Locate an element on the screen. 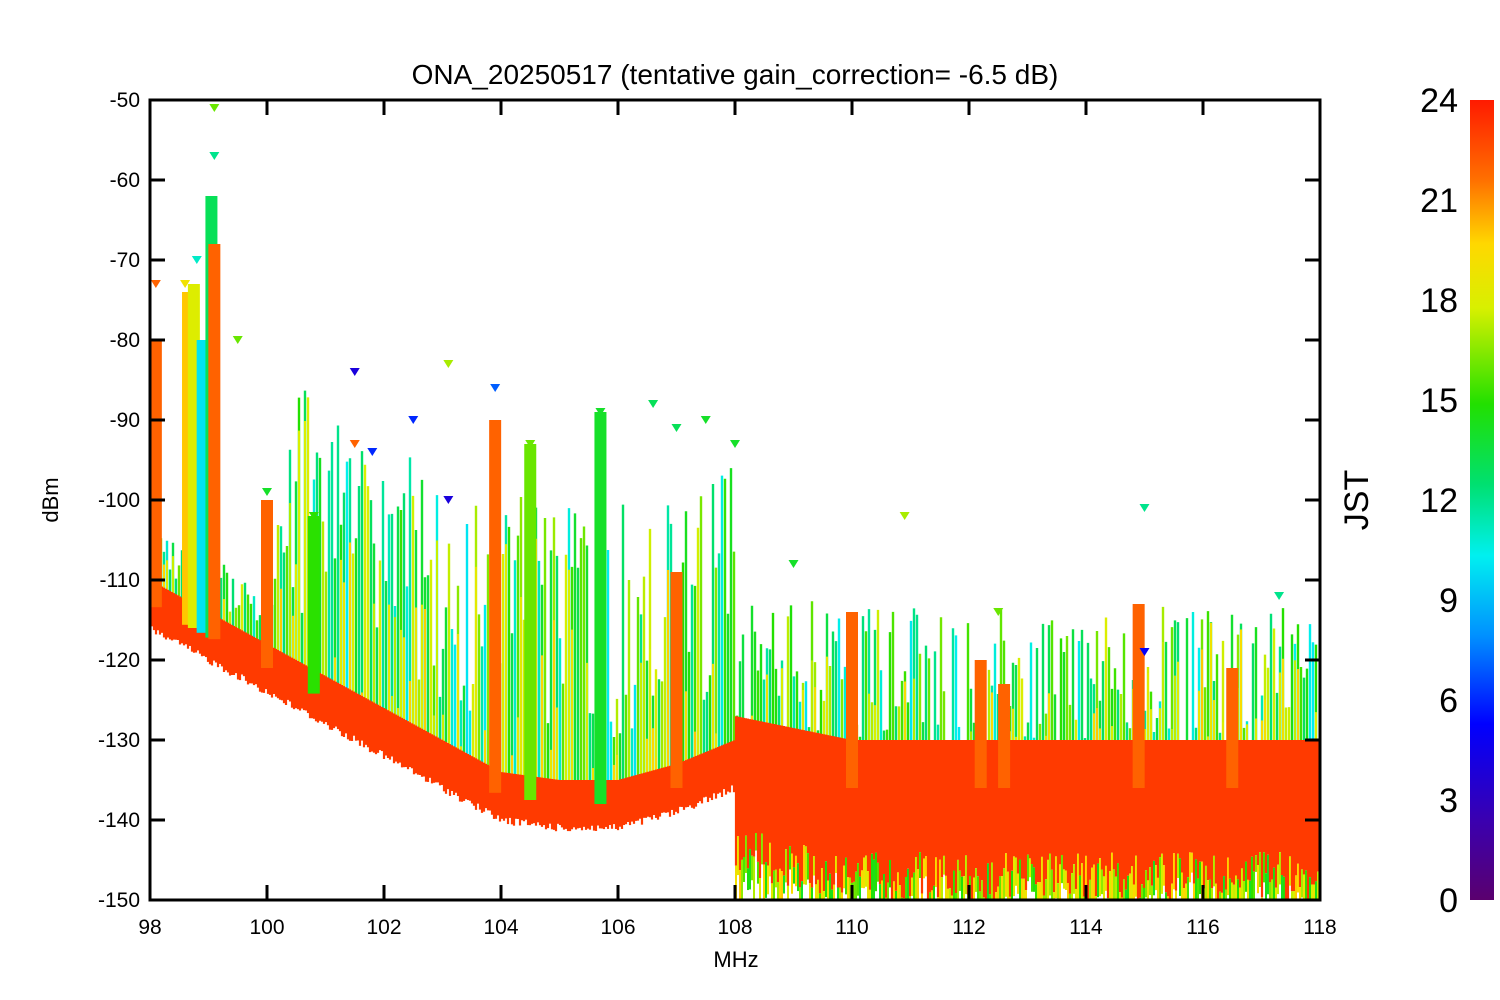  colorbar-tick-label: 3 is located at coordinates (1448, 801).